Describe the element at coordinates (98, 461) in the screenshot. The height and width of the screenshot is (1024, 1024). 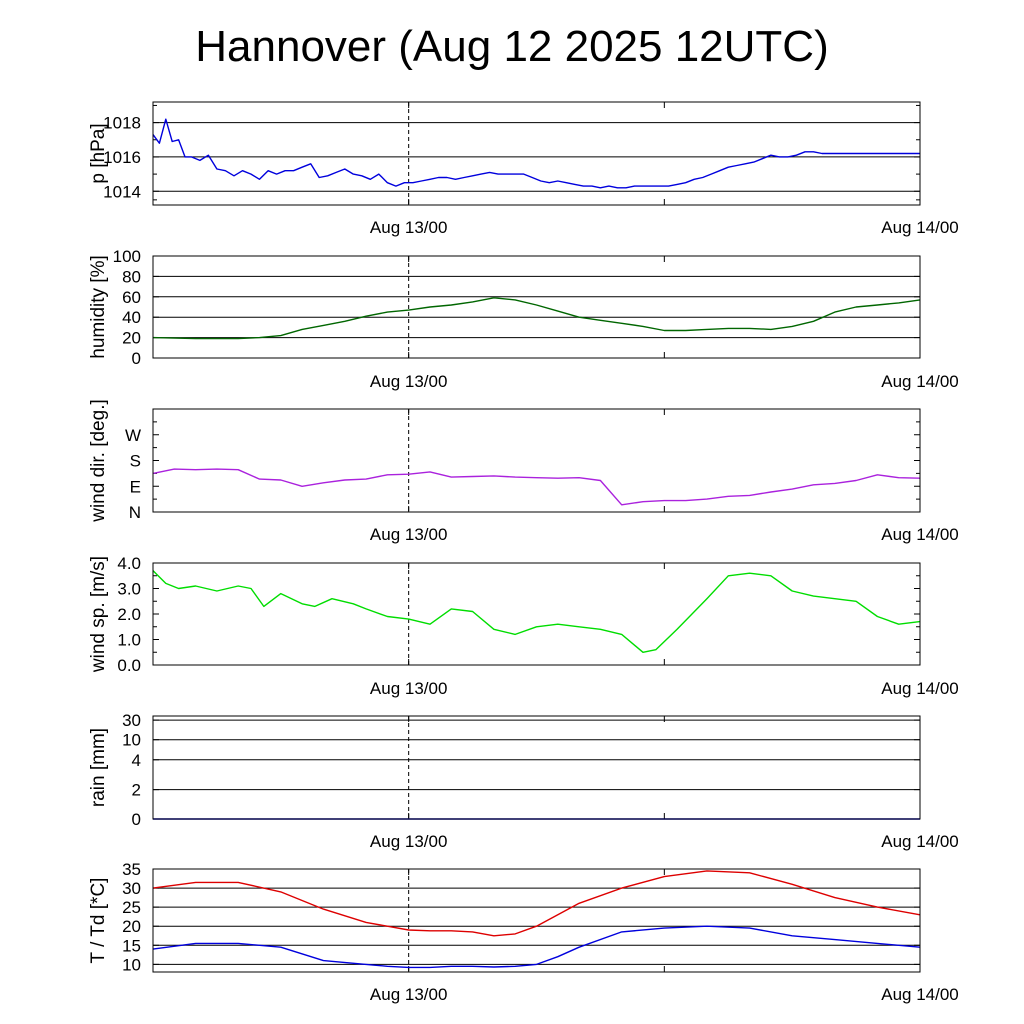
I see `y-axis-label: wind dir. [deg.]` at that location.